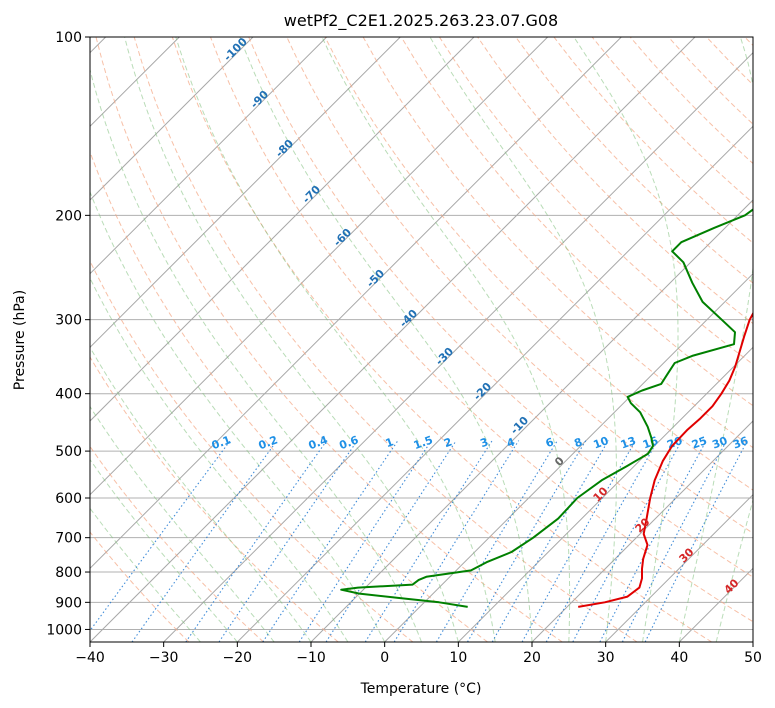 This screenshot has height=708, width=775. Describe the element at coordinates (390, 442) in the screenshot. I see `mixing-ratio-label: 1` at that location.